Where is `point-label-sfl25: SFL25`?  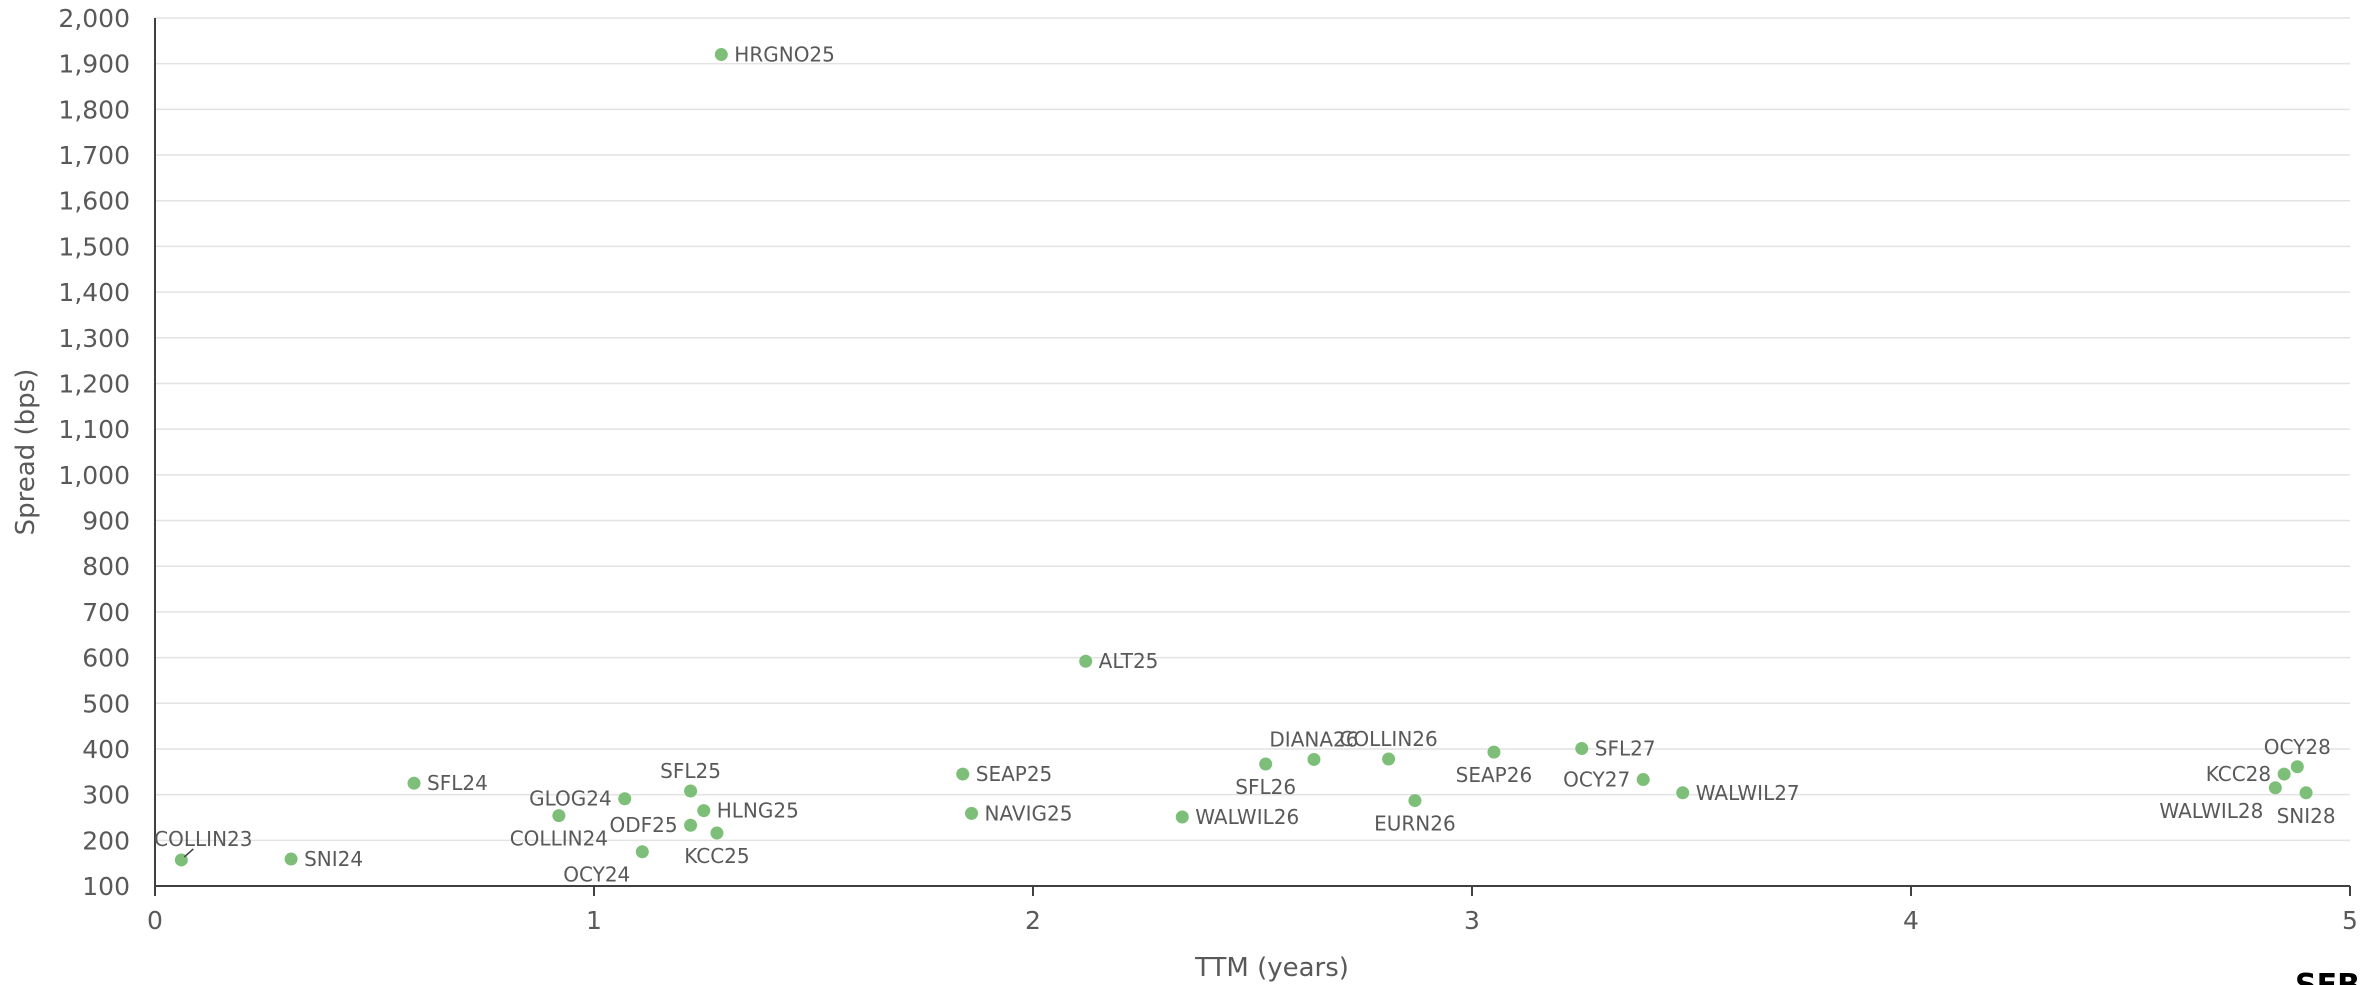
point-label-sfl25: SFL25 is located at coordinates (690, 771).